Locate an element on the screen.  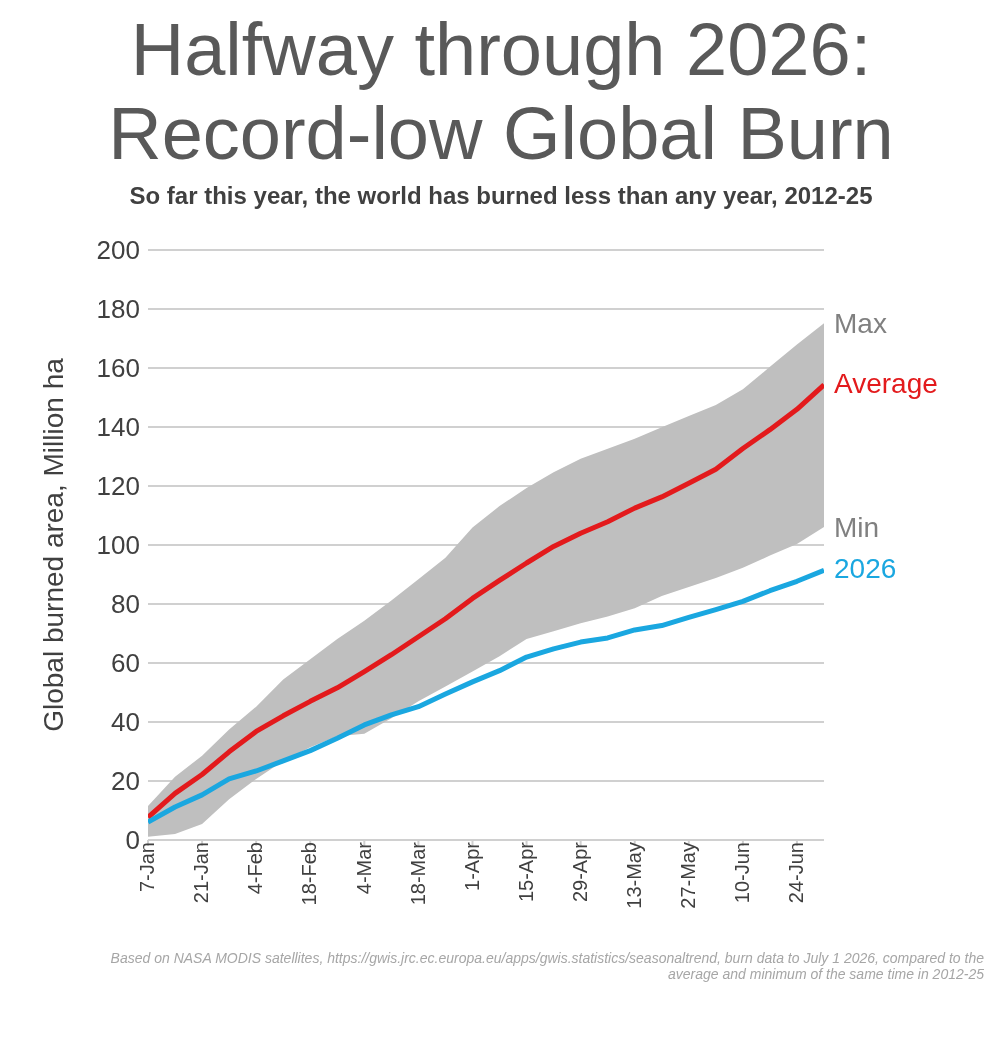
x-tick-label: 13-May is located at coordinates (633, 875).